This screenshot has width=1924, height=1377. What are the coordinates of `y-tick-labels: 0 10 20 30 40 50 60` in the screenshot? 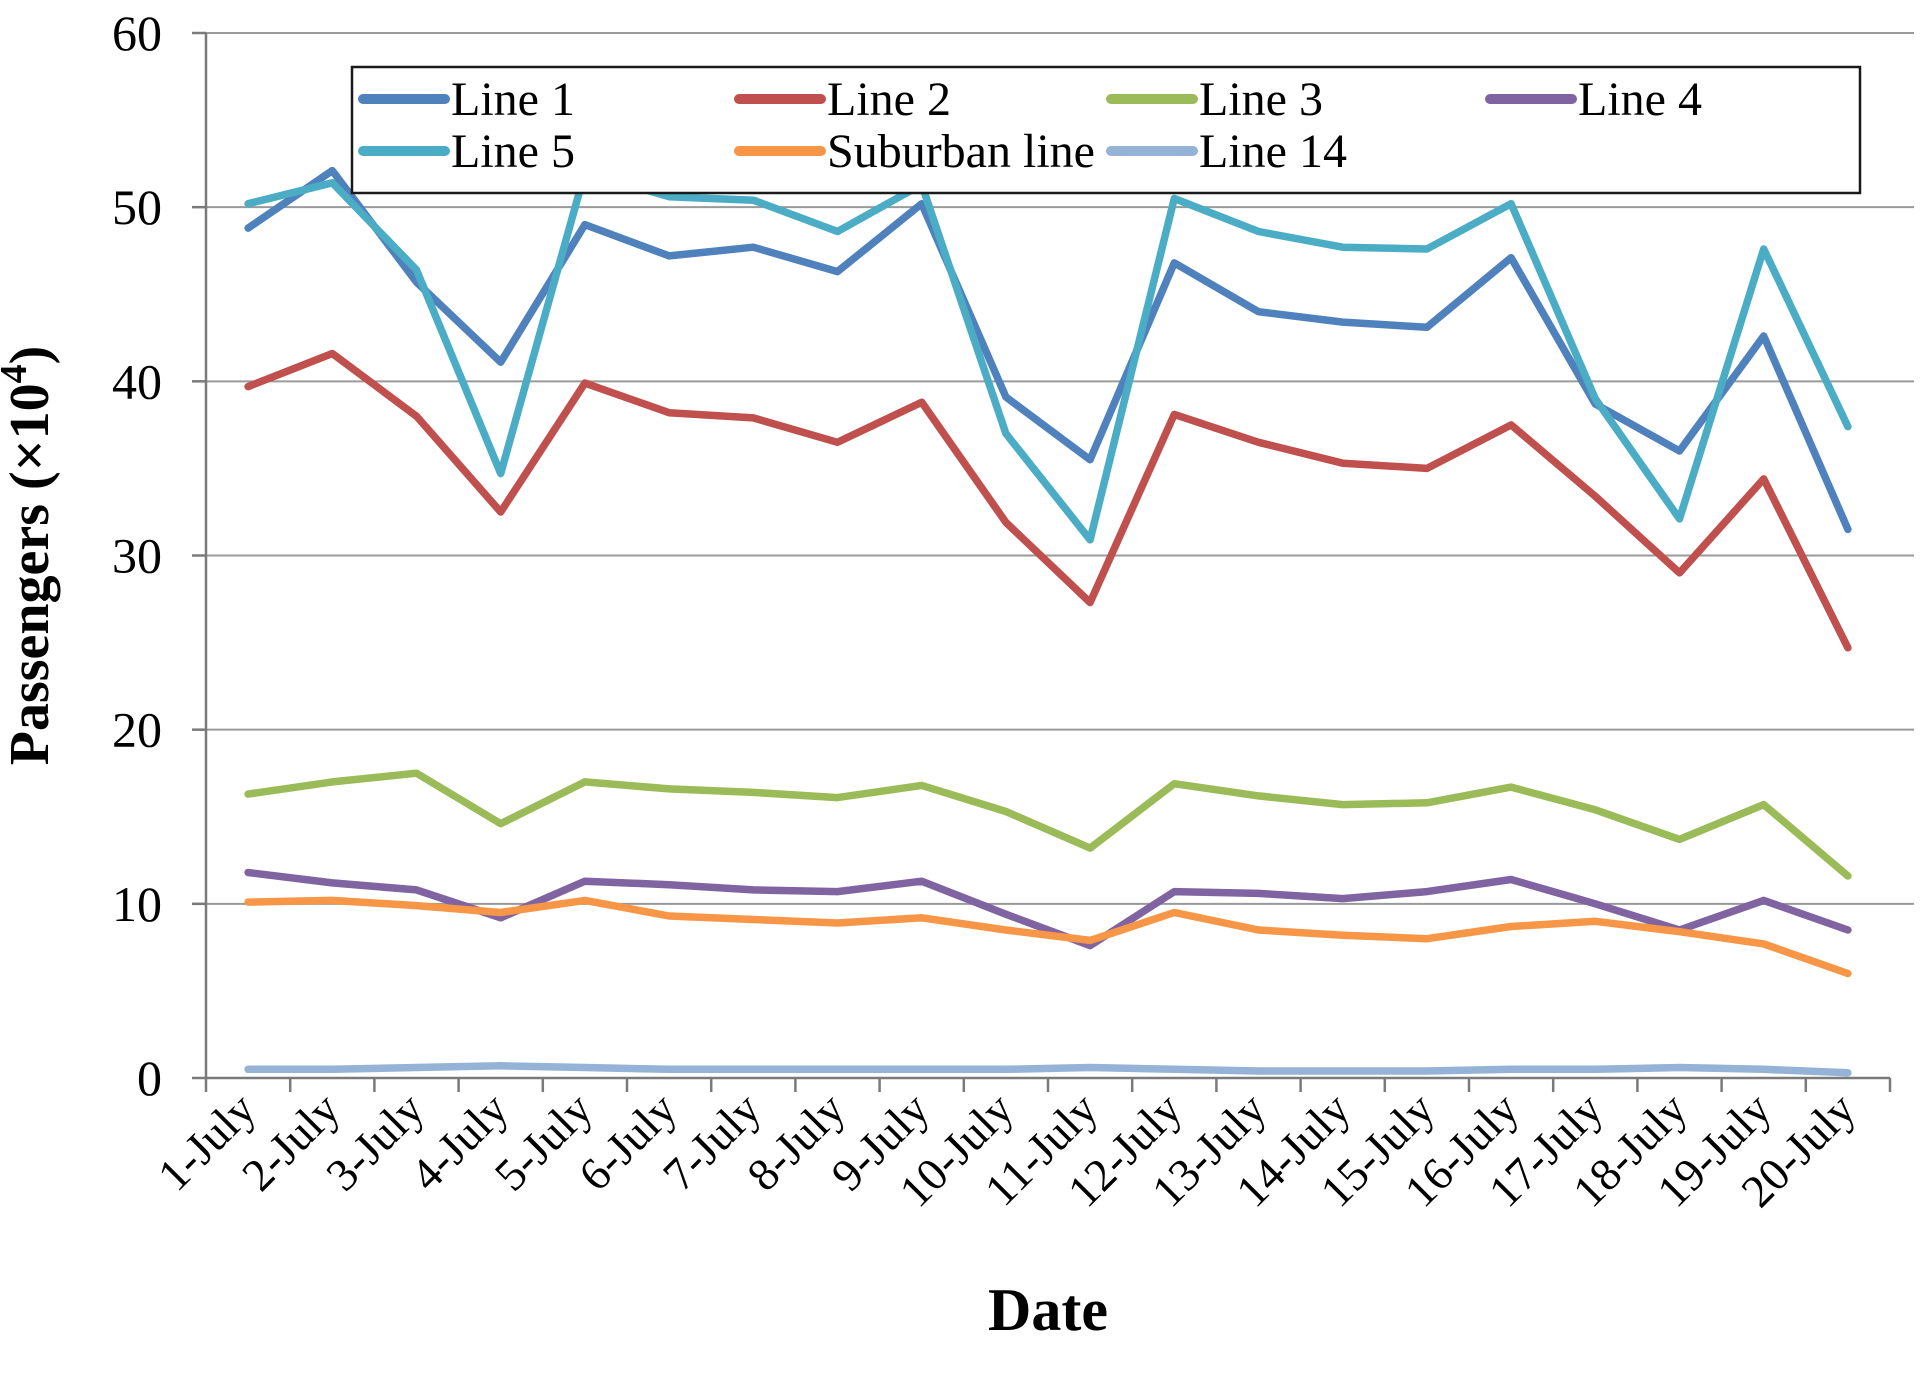 It's located at (137, 555).